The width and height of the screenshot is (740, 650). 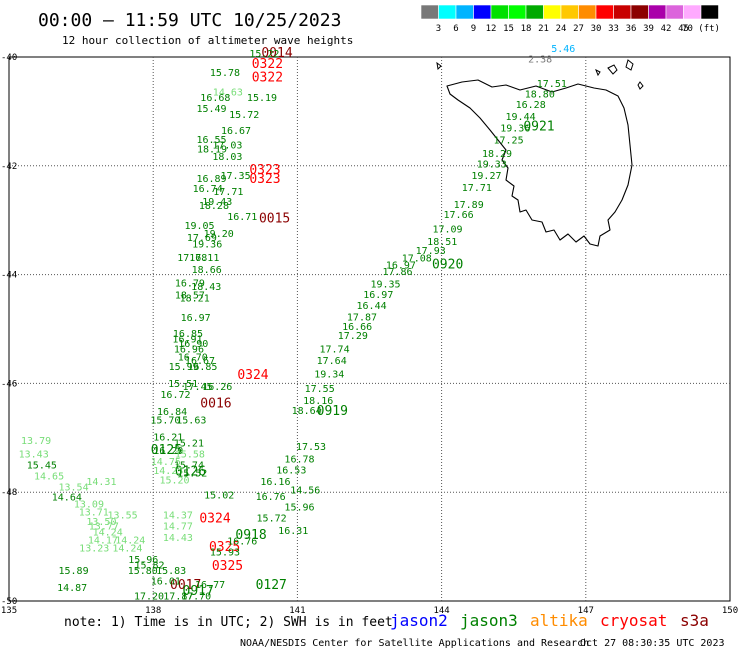 I want to click on scale-label: 27, so click(x=578, y=29).